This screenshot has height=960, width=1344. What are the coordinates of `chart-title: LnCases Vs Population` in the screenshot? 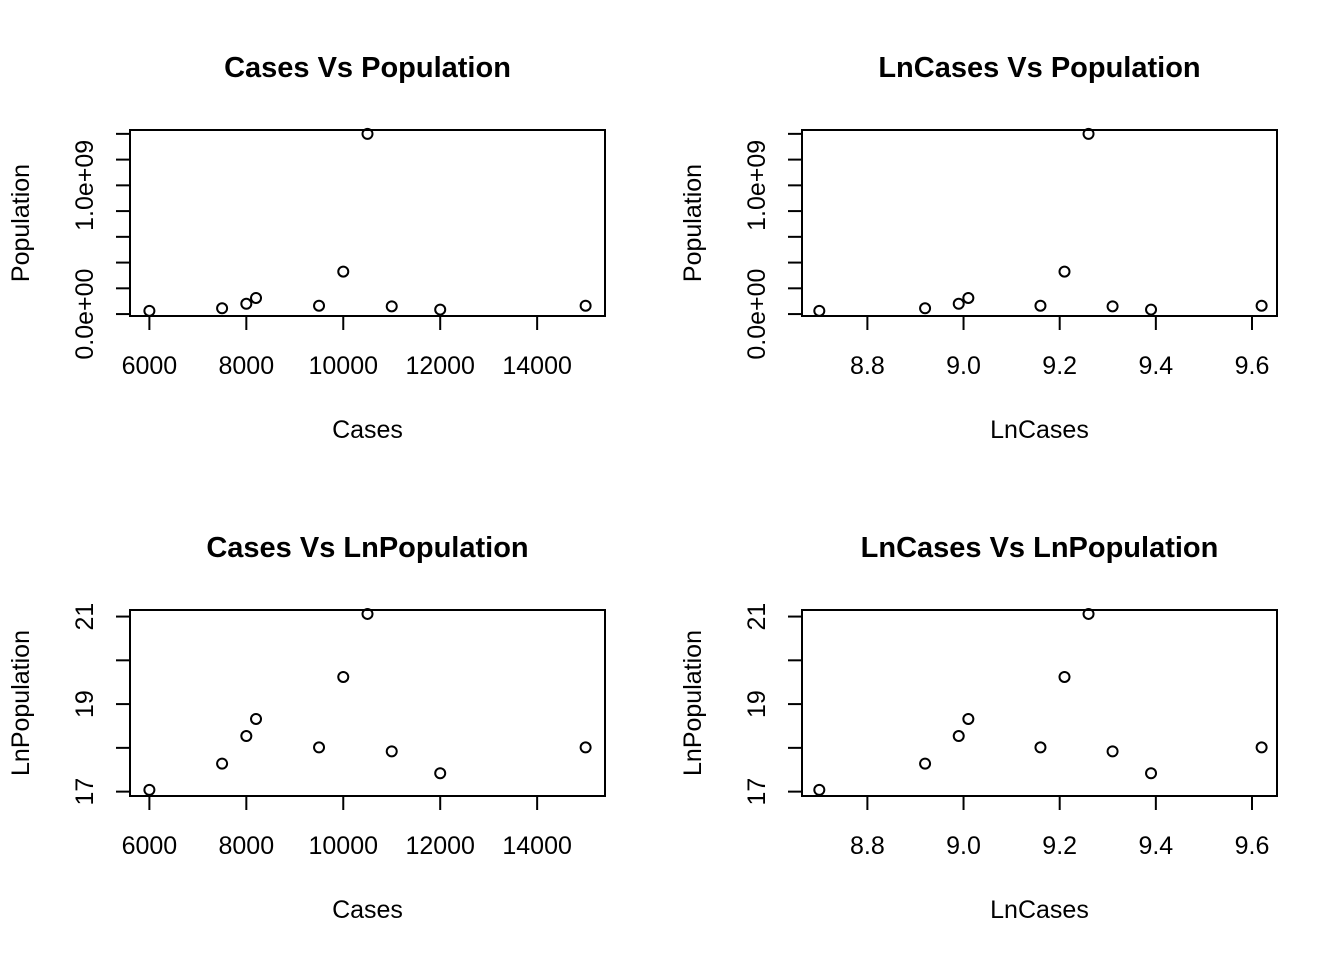 It's located at (1039, 68).